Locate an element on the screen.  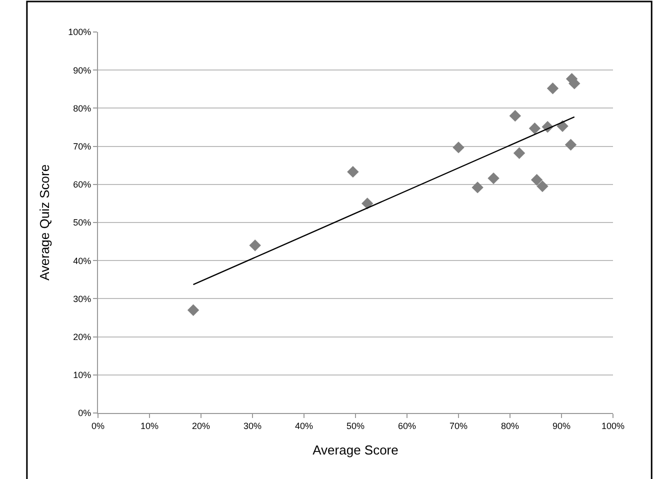
x-tick-label: 40% is located at coordinates (304, 425).